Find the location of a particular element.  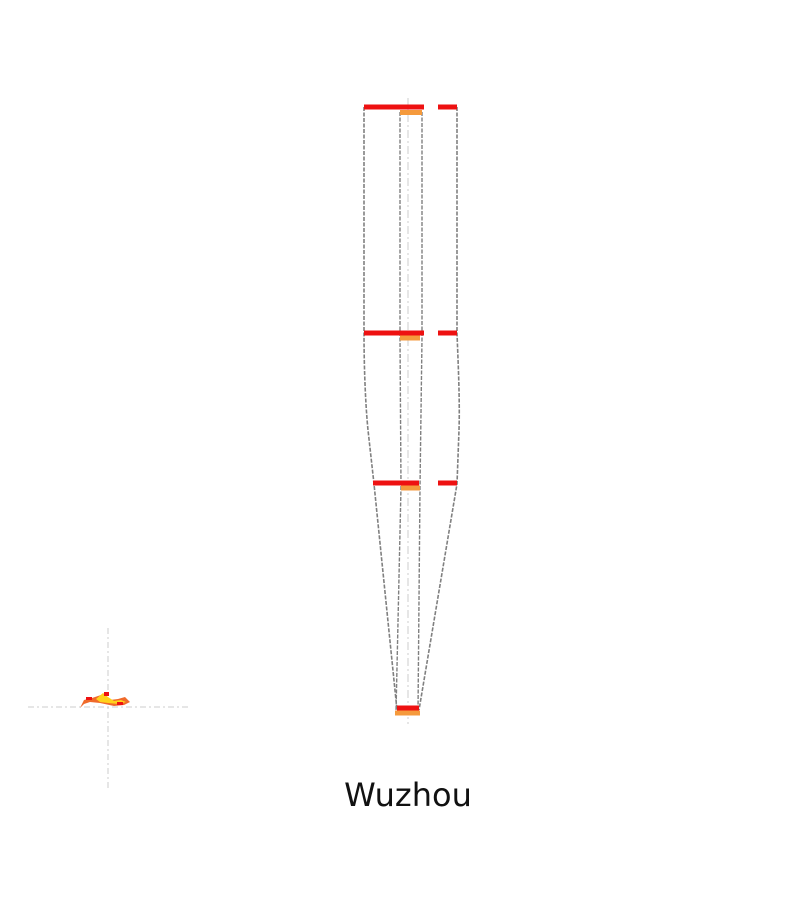

thumbnail-fill-yellow is located at coordinates (111, 698).